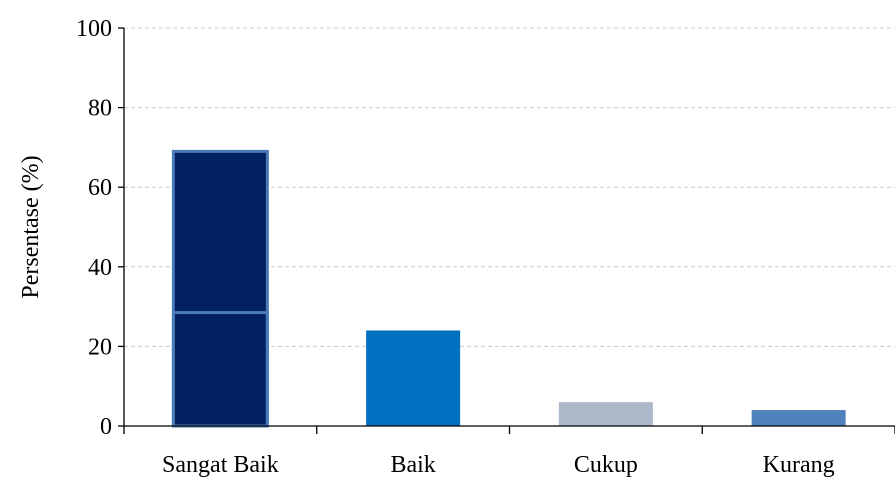  What do you see at coordinates (413, 378) in the screenshot?
I see `bar-baik` at bounding box center [413, 378].